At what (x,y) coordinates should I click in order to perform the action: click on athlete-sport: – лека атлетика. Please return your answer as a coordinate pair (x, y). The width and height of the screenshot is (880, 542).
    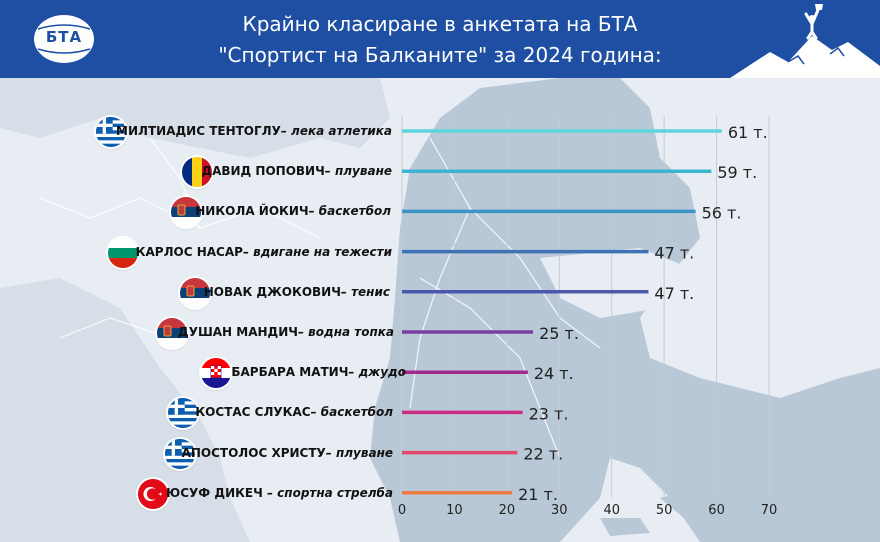
    Looking at the image, I should click on (336, 131).